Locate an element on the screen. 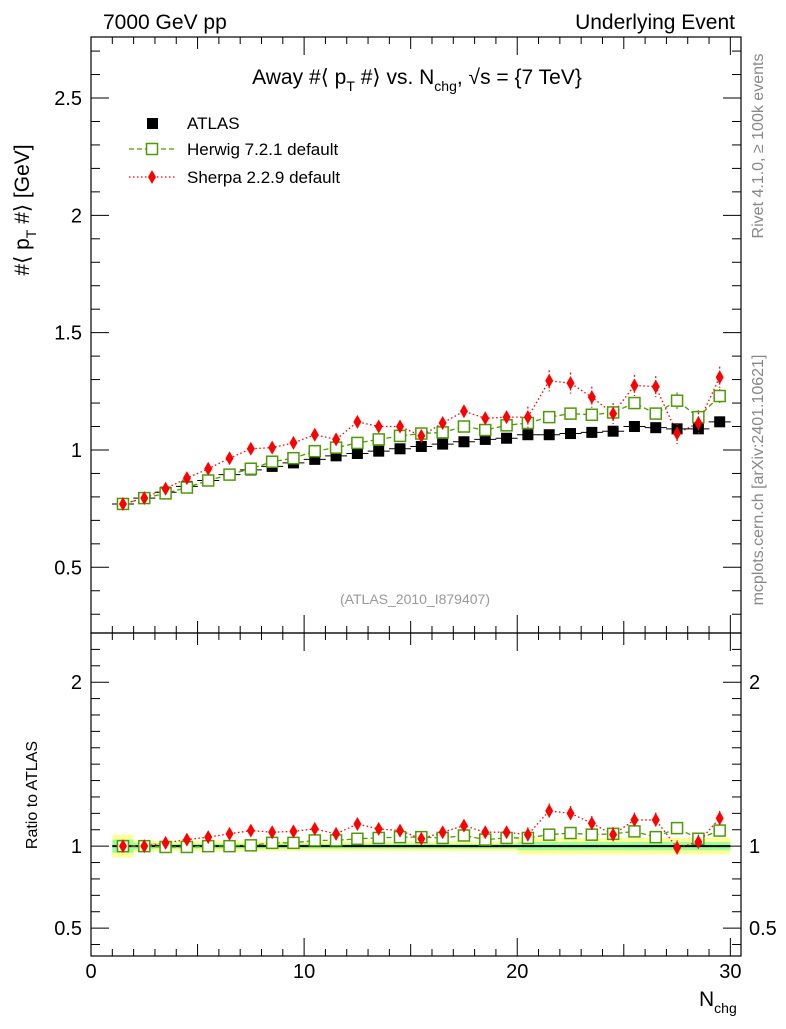 Image resolution: width=786 pixels, height=1029 pixels. x-tick-label: 20 is located at coordinates (517, 972).